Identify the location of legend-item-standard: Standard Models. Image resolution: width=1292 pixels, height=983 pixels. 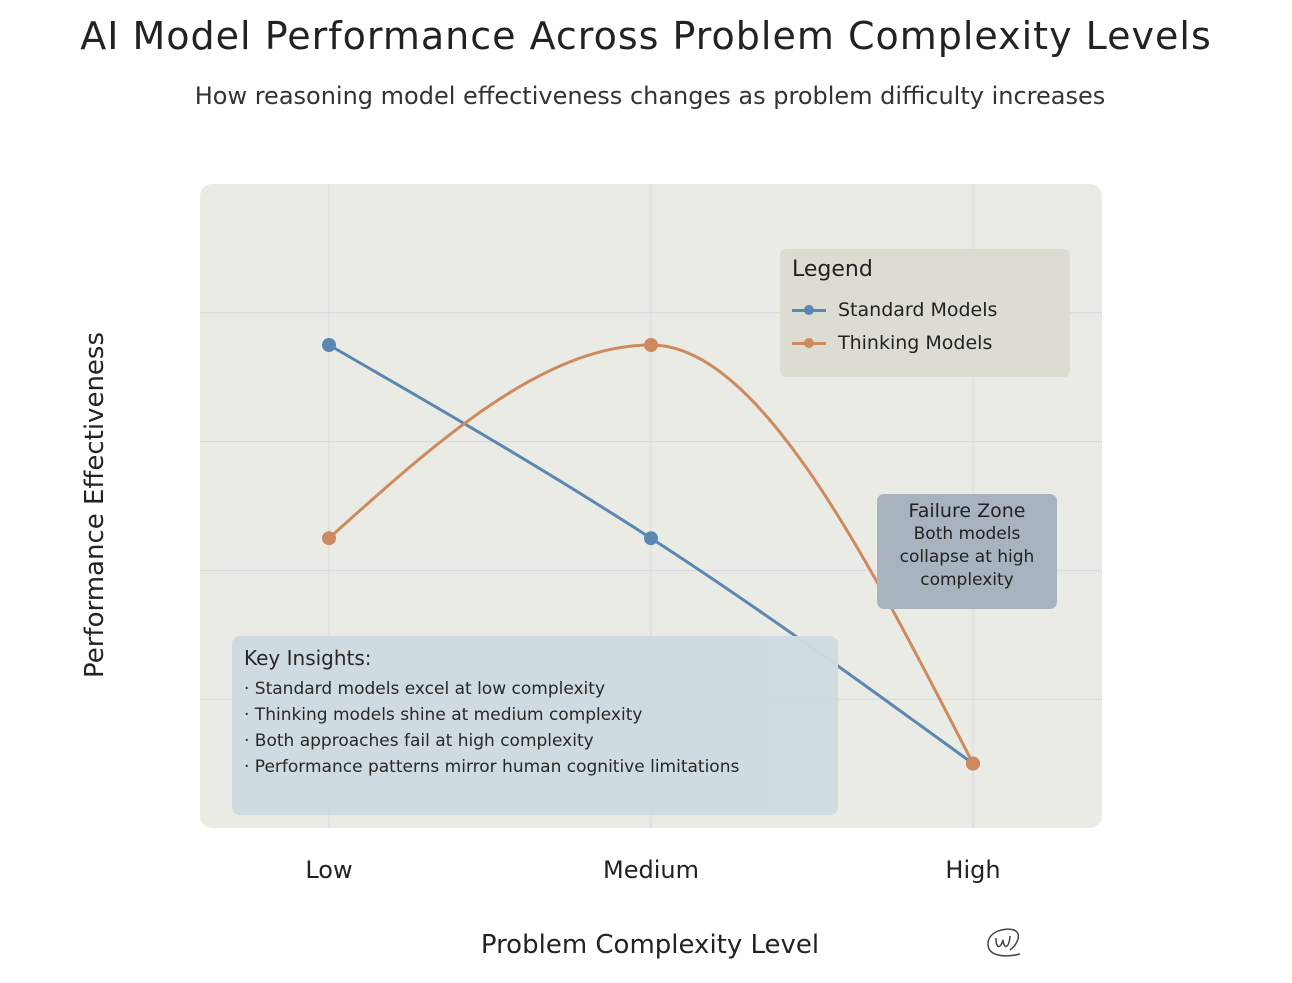
(894, 310).